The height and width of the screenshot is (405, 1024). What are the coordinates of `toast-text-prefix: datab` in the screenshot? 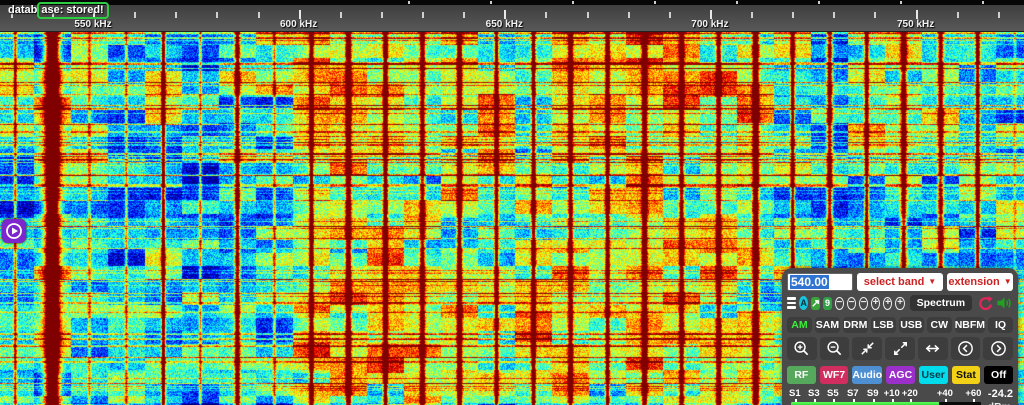 It's located at (23, 10).